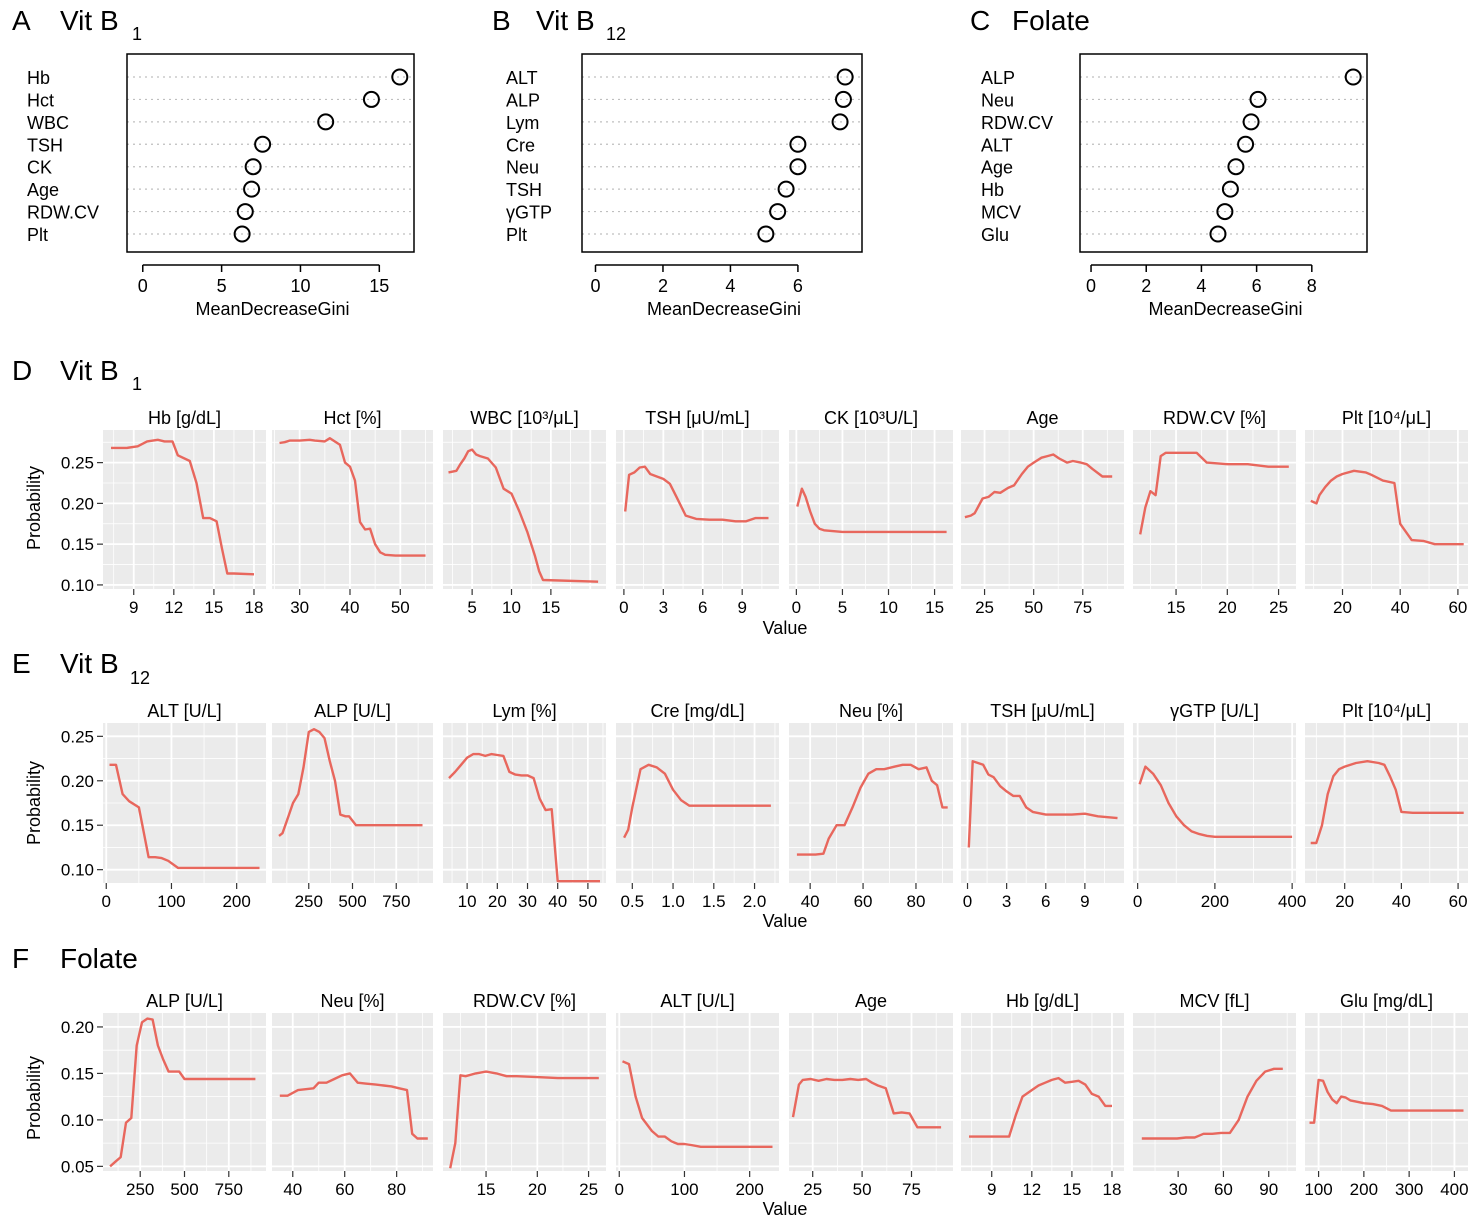 This screenshot has height=1219, width=1476. I want to click on facet-title: Hb [g/dL], so click(1042, 1001).